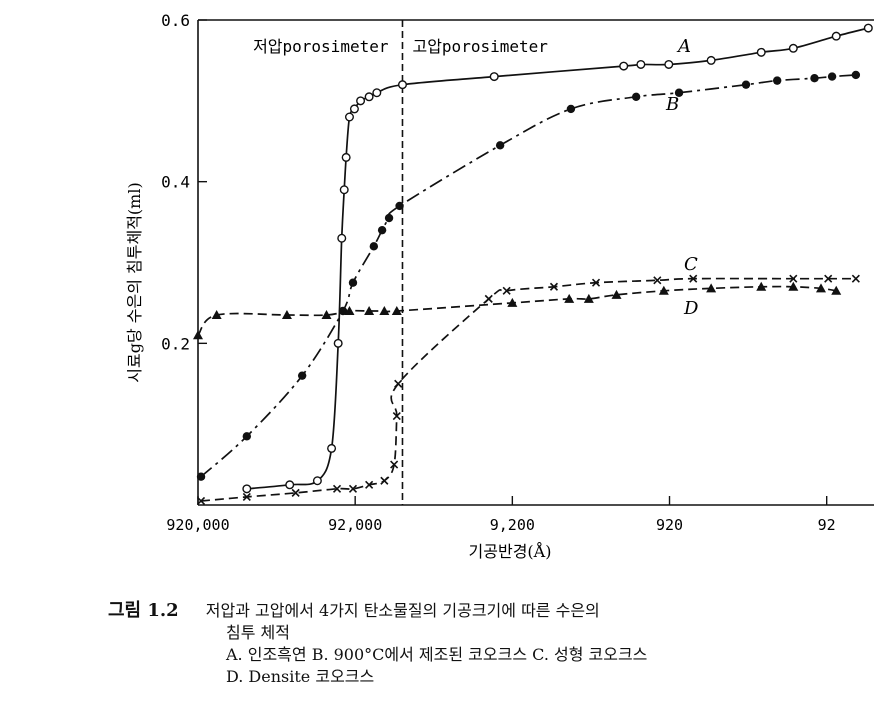  Describe the element at coordinates (258, 632) in the screenshot. I see `caption-title-2: 침투 체적` at that location.